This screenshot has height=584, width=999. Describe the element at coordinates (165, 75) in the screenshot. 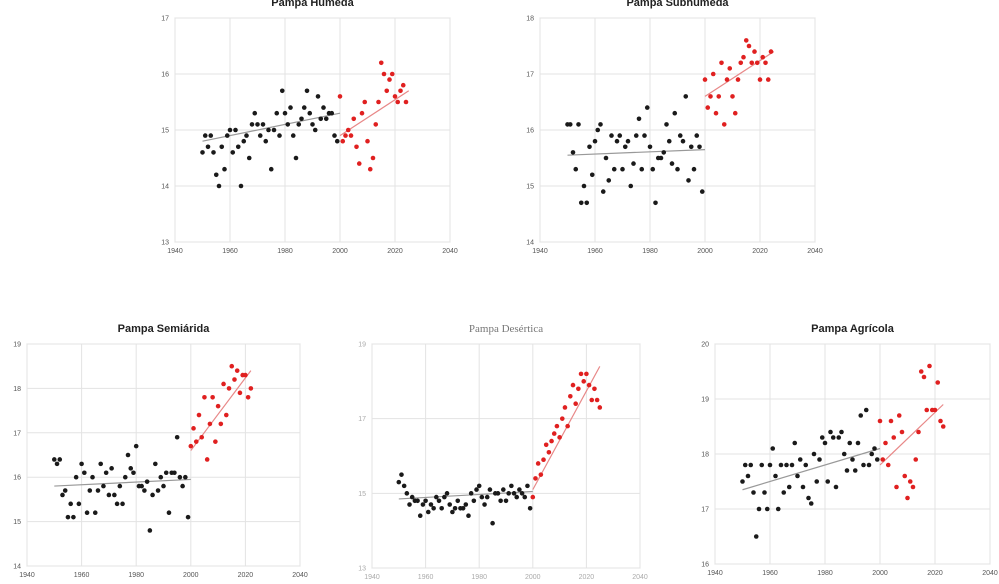

I see `y-tick-label: 16` at that location.